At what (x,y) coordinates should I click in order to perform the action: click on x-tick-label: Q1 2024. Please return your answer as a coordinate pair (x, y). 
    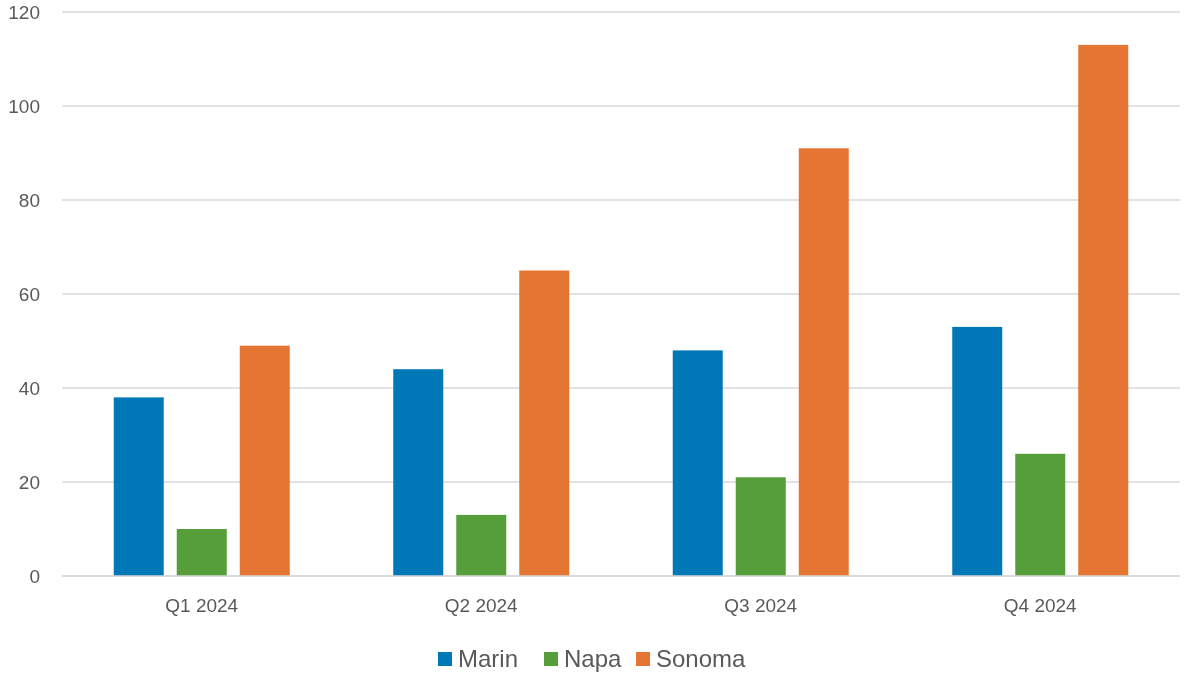
    Looking at the image, I should click on (202, 605).